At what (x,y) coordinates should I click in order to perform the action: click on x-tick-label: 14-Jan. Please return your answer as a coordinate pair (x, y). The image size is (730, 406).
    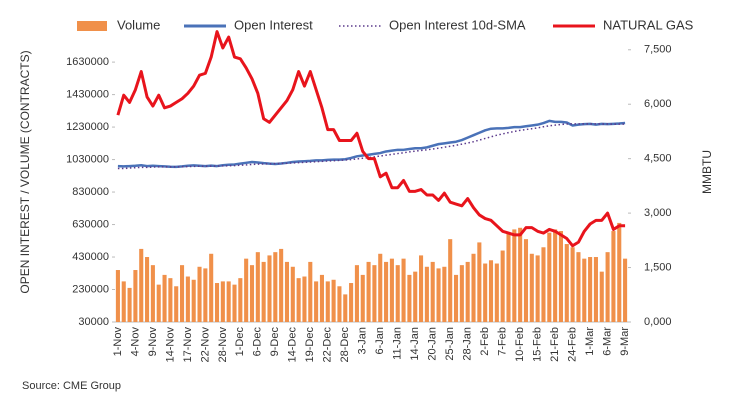
    Looking at the image, I should click on (415, 344).